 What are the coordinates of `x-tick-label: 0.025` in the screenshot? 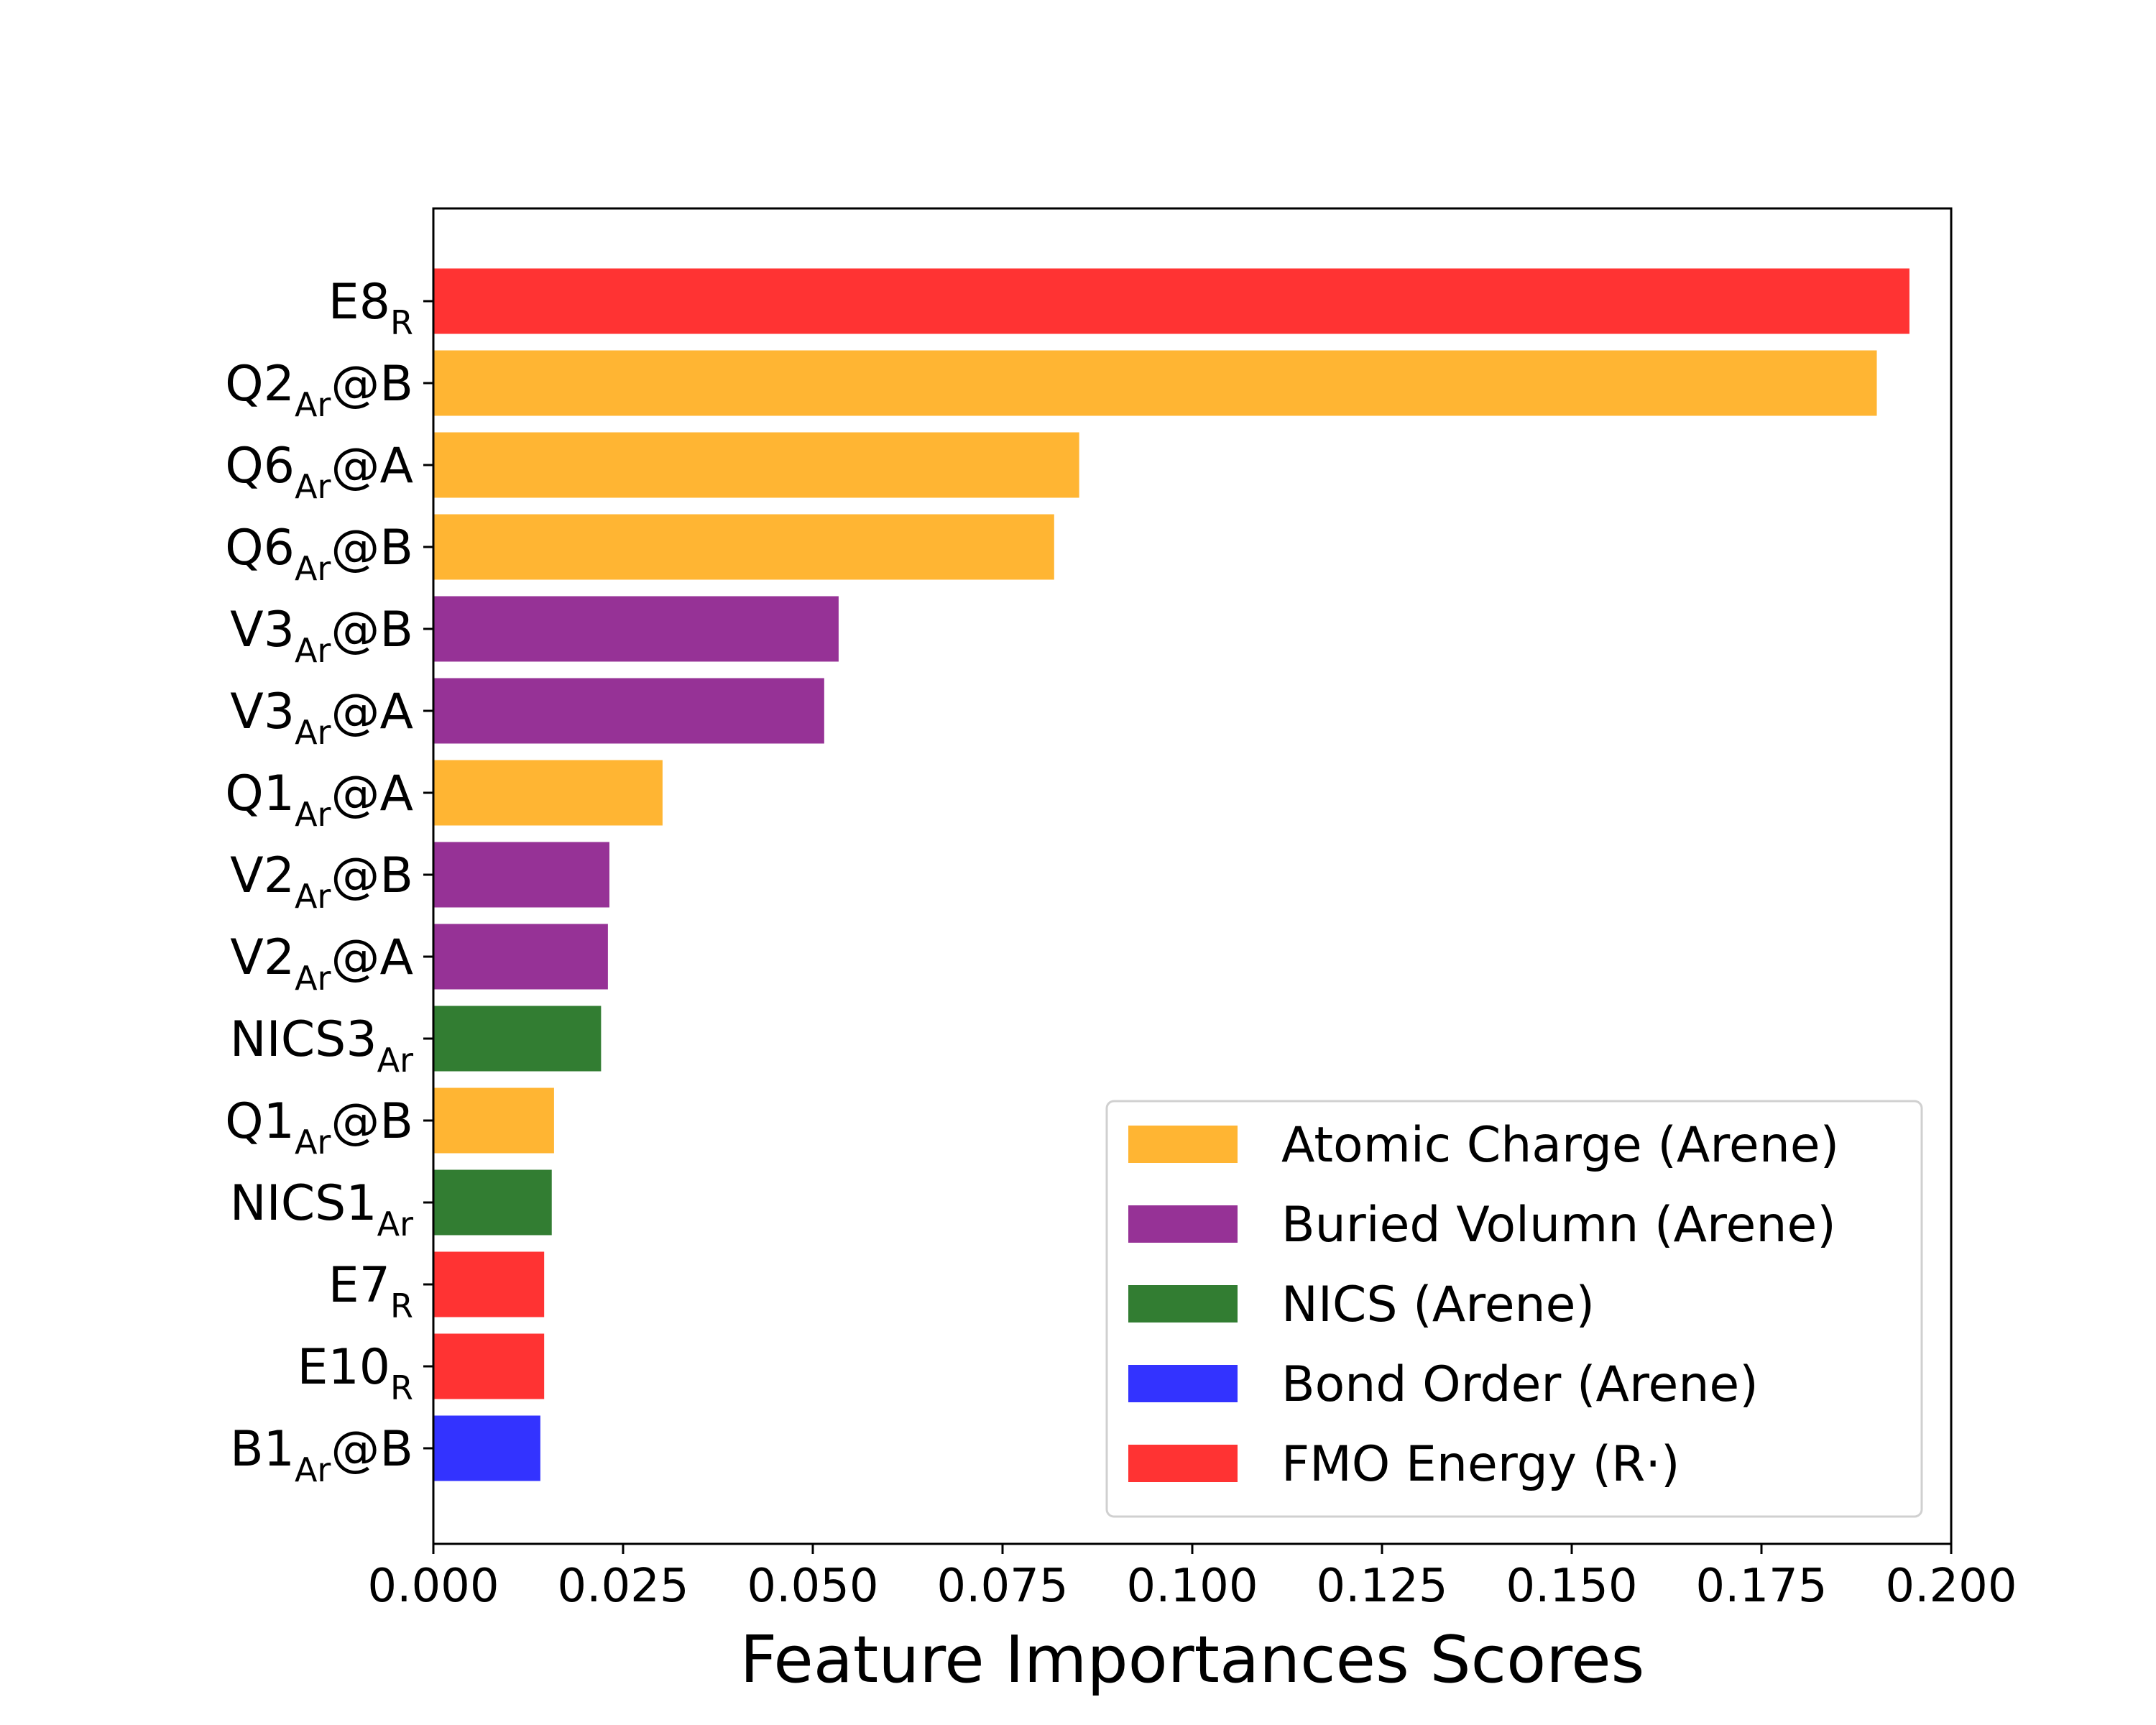 It's located at (622, 1586).